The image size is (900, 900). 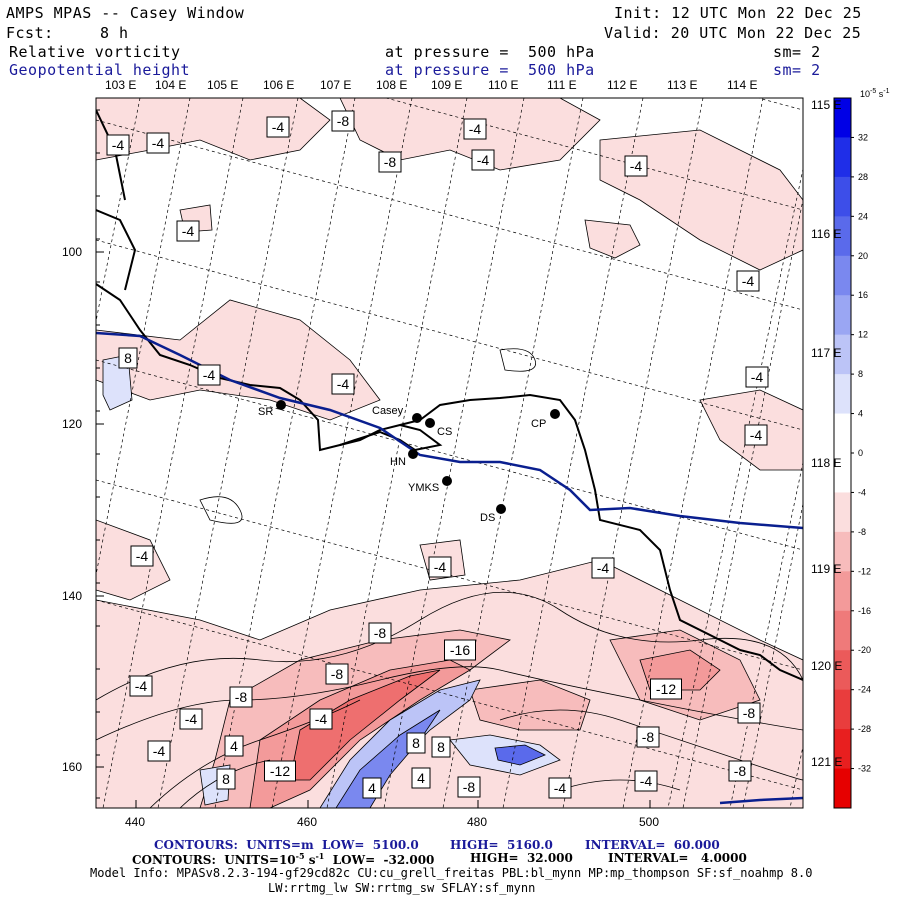 What do you see at coordinates (392, 85) in the screenshot?
I see `longitude-label: 108 E` at bounding box center [392, 85].